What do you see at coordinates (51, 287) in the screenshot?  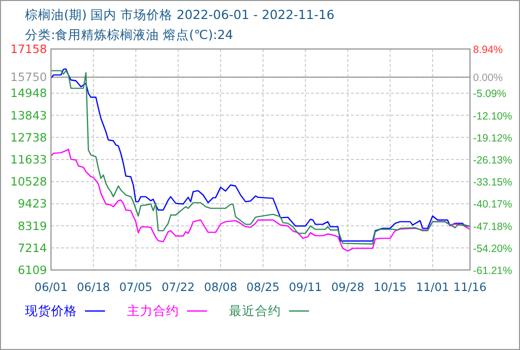 I see `x-tick-label: 06/01` at bounding box center [51, 287].